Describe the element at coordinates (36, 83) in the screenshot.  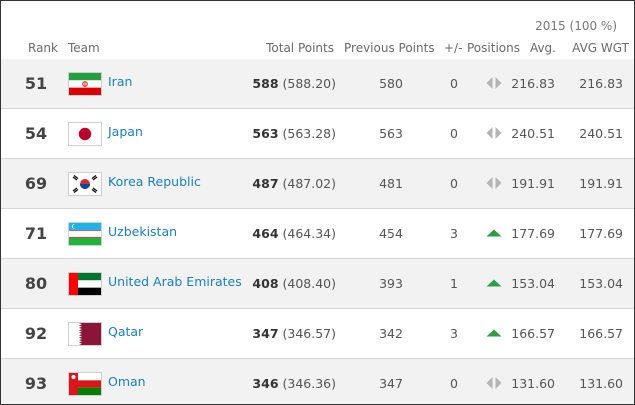
I see `rank-value: 51` at that location.